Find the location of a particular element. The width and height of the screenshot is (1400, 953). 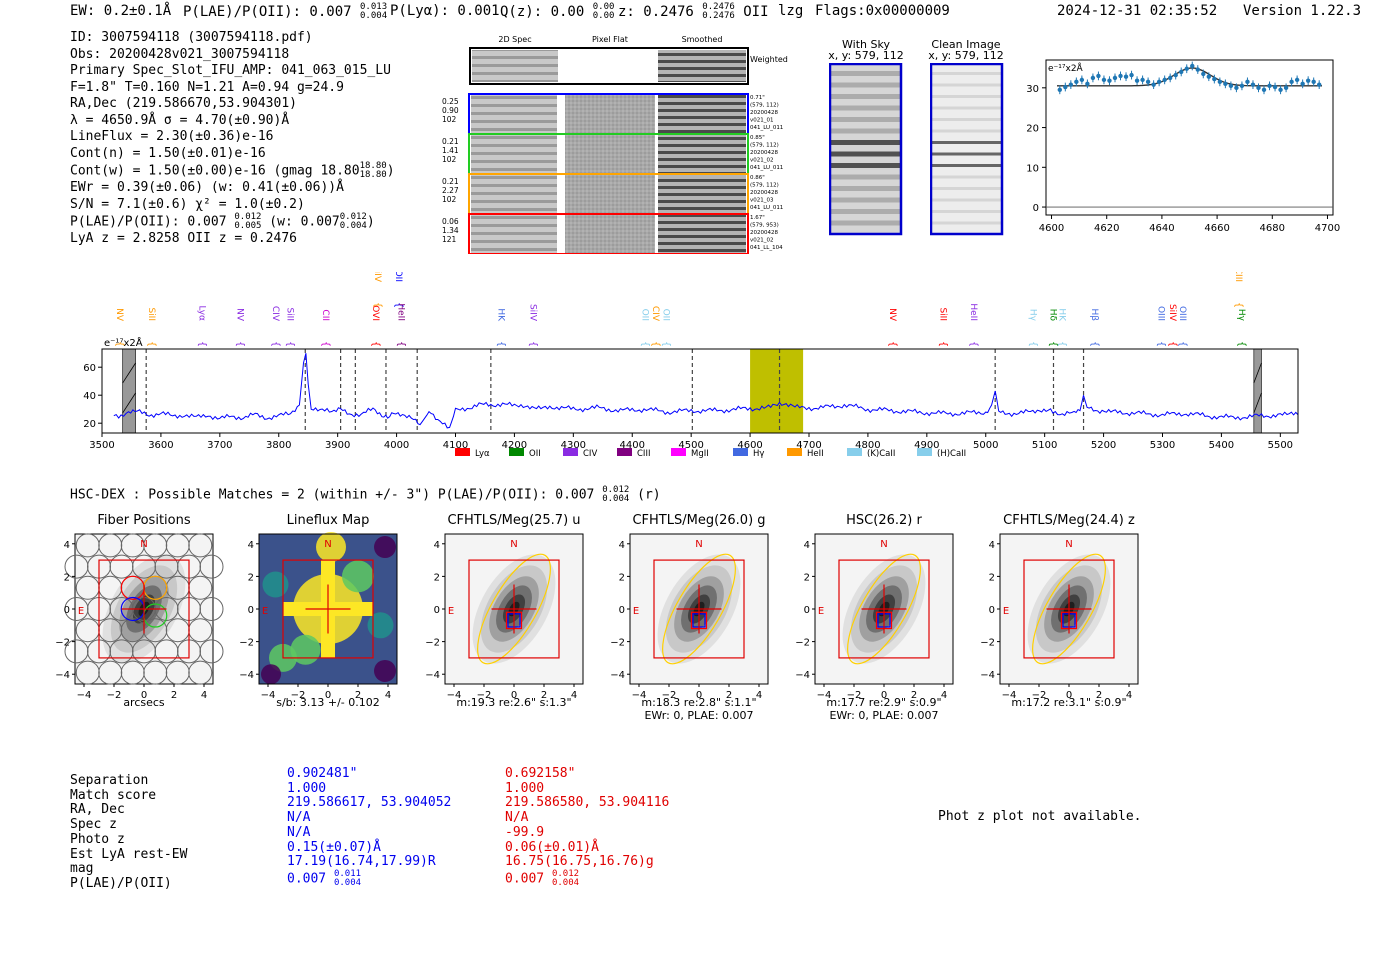

zoom-x-tick-label: 4620 is located at coordinates (1106, 228).